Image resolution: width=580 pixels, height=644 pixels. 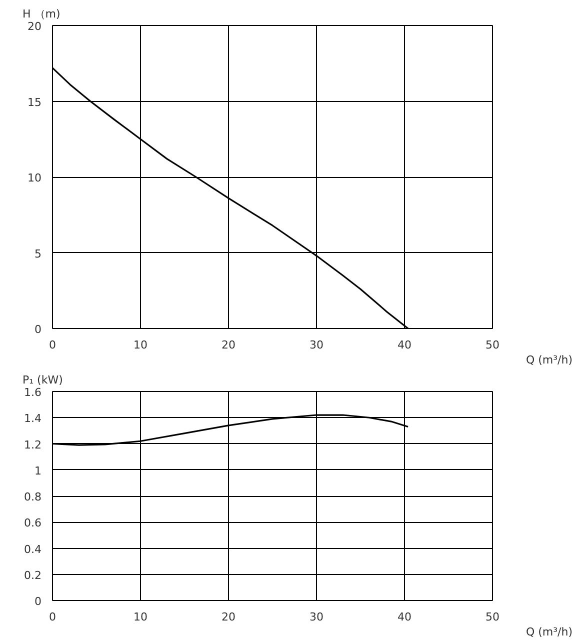 I want to click on y-tick-label: 0.2, so click(x=33, y=575).